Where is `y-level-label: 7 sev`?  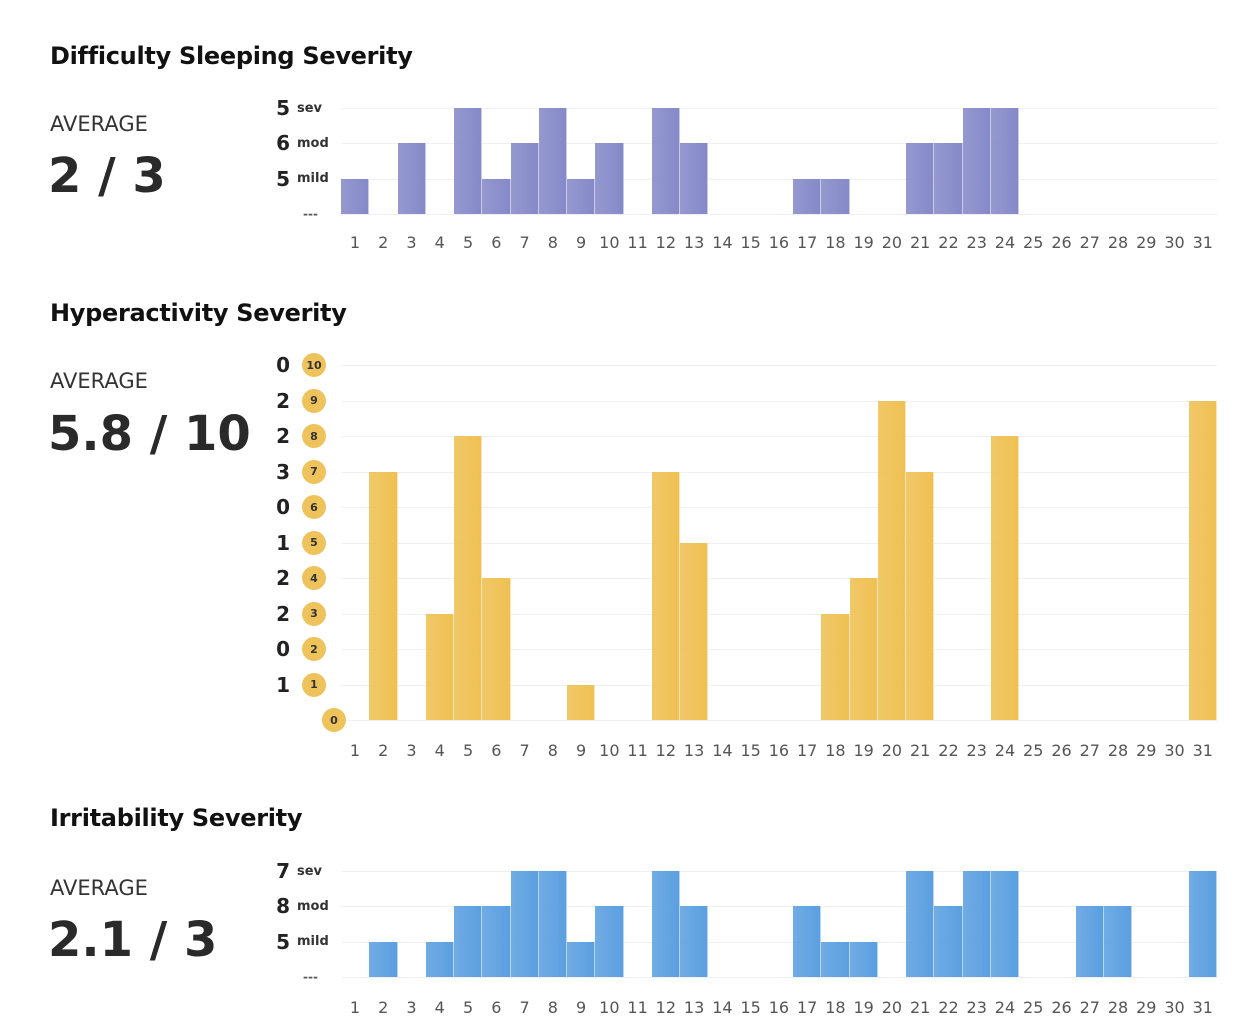
y-level-label: 7 sev is located at coordinates (296, 871).